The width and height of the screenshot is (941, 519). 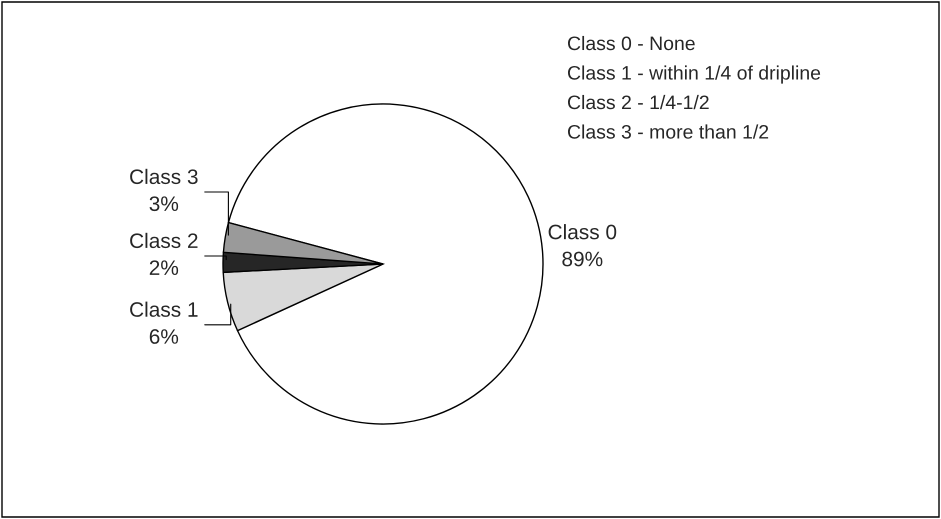 What do you see at coordinates (164, 267) in the screenshot?
I see `data-label: 2%` at bounding box center [164, 267].